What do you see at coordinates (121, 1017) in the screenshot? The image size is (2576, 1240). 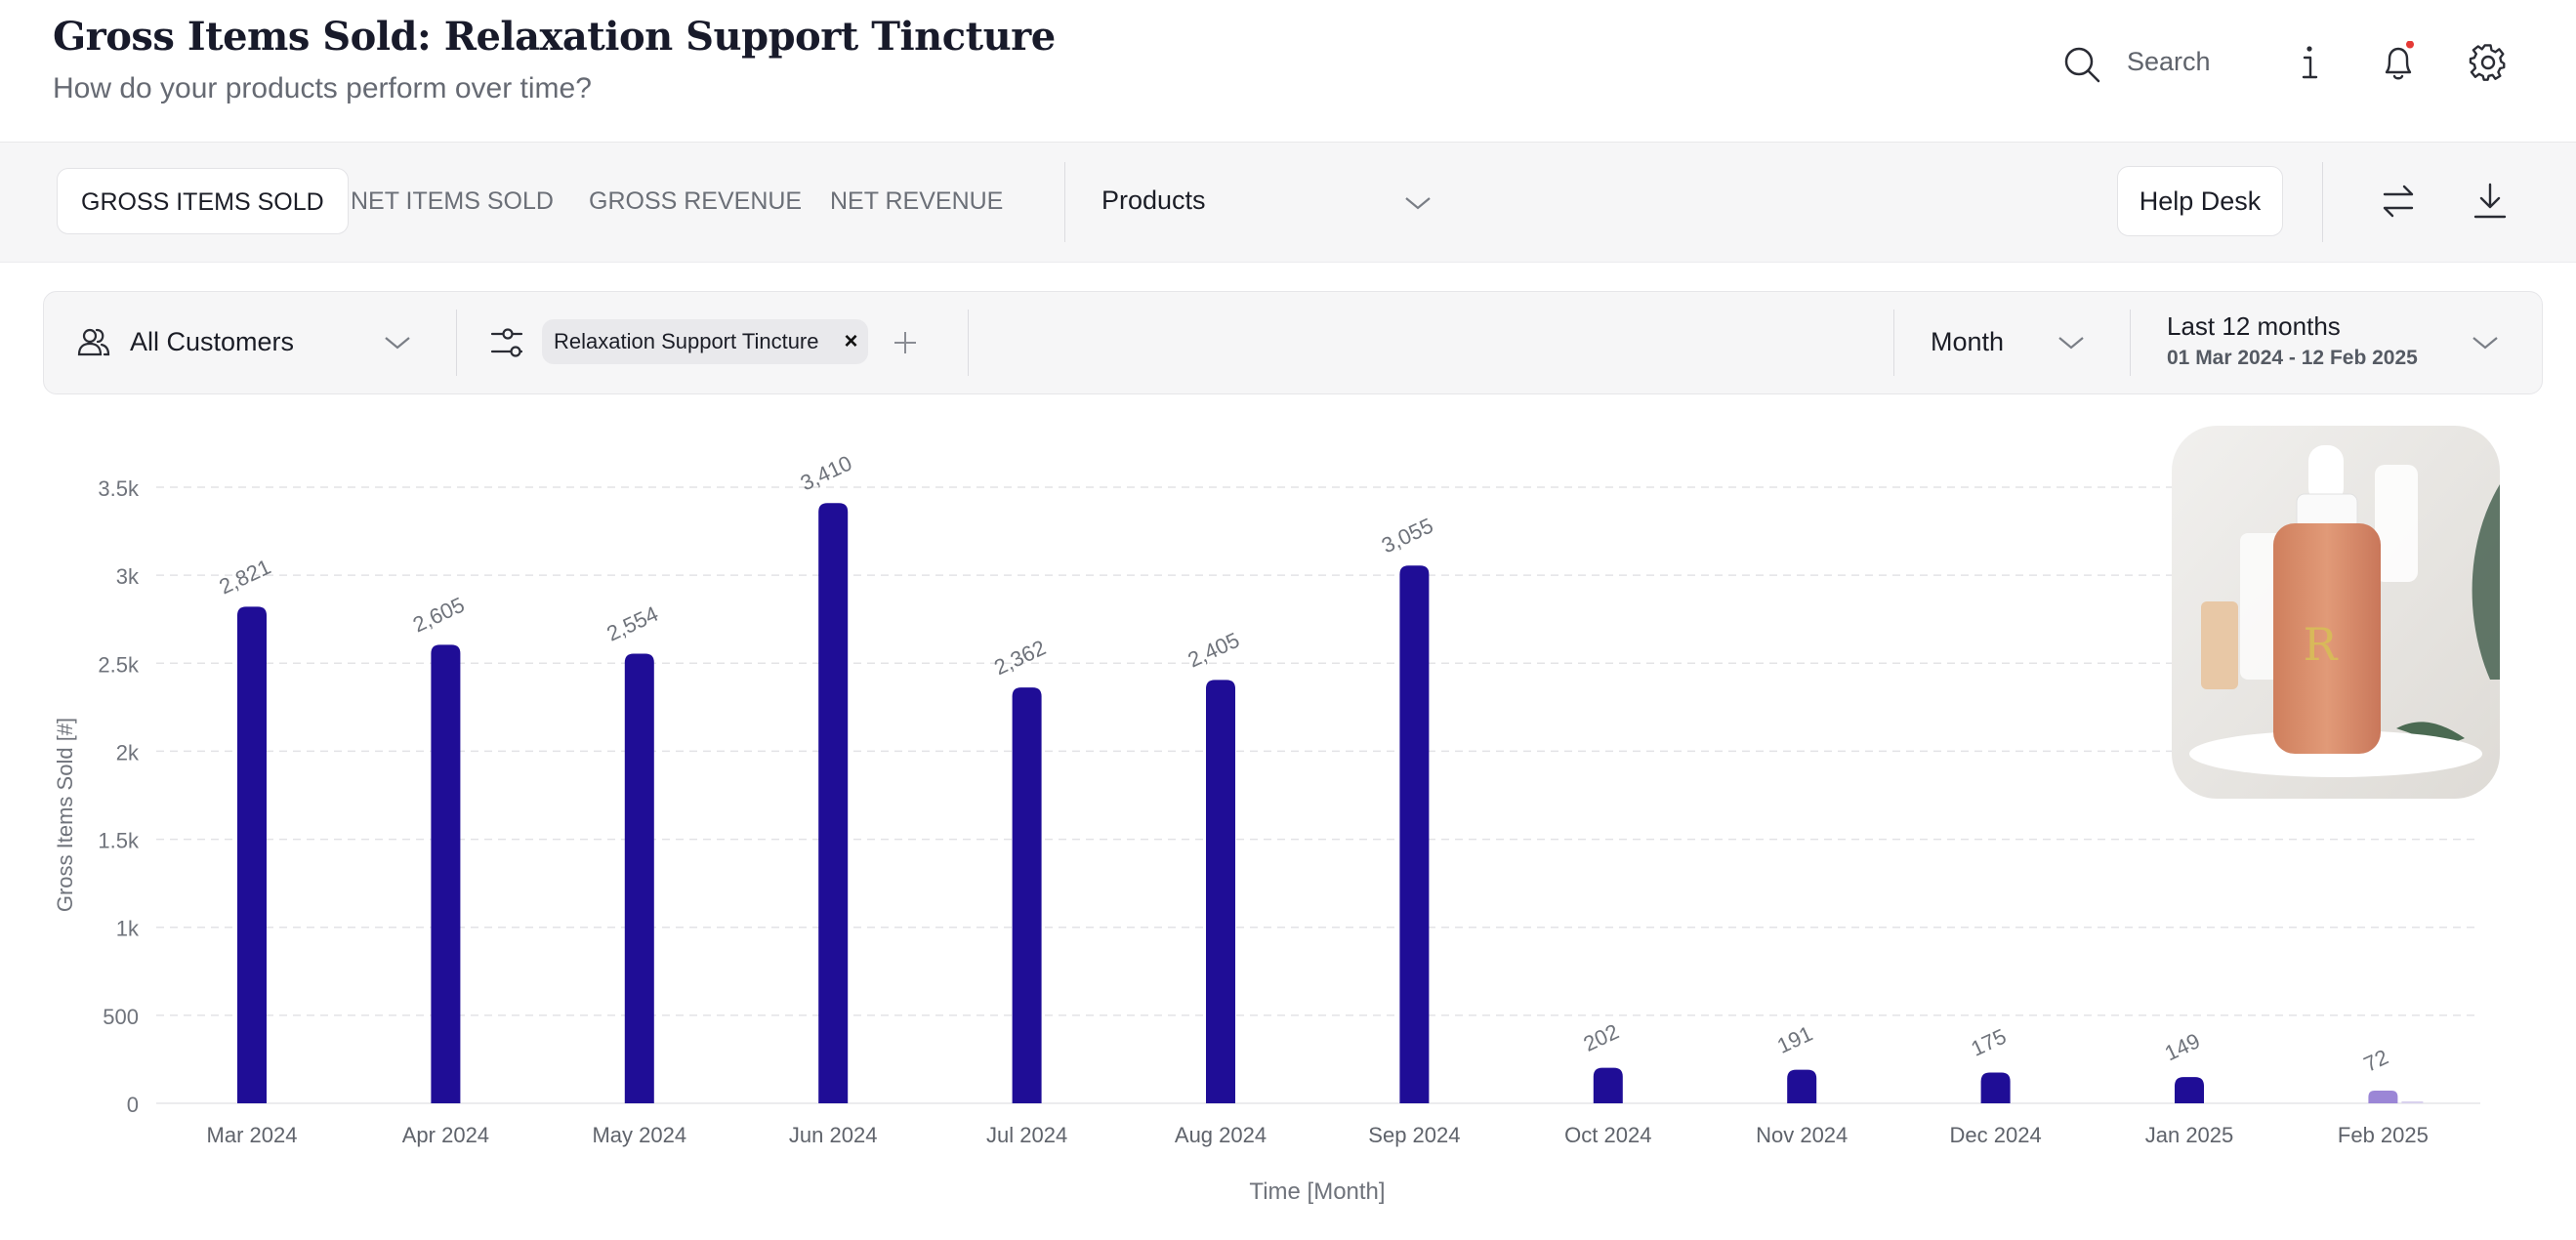 I see `y-tick-label: 500` at bounding box center [121, 1017].